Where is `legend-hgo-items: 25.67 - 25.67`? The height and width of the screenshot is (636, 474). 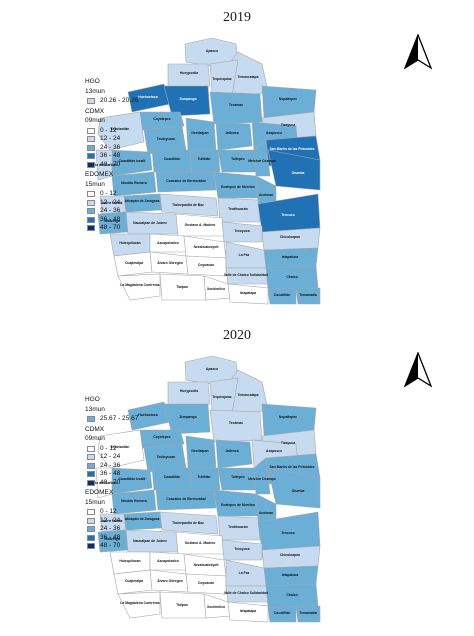
legend-hgo-items: 25.67 - 25.67 is located at coordinates (140, 419).